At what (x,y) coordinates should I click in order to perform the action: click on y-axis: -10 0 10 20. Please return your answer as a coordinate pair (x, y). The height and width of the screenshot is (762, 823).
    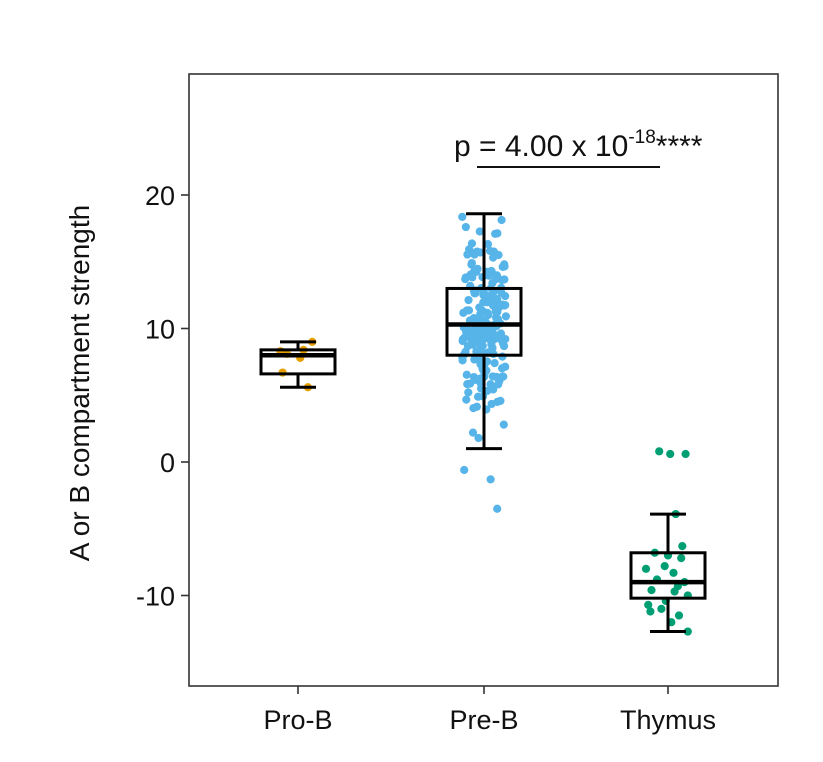
    Looking at the image, I should click on (162, 396).